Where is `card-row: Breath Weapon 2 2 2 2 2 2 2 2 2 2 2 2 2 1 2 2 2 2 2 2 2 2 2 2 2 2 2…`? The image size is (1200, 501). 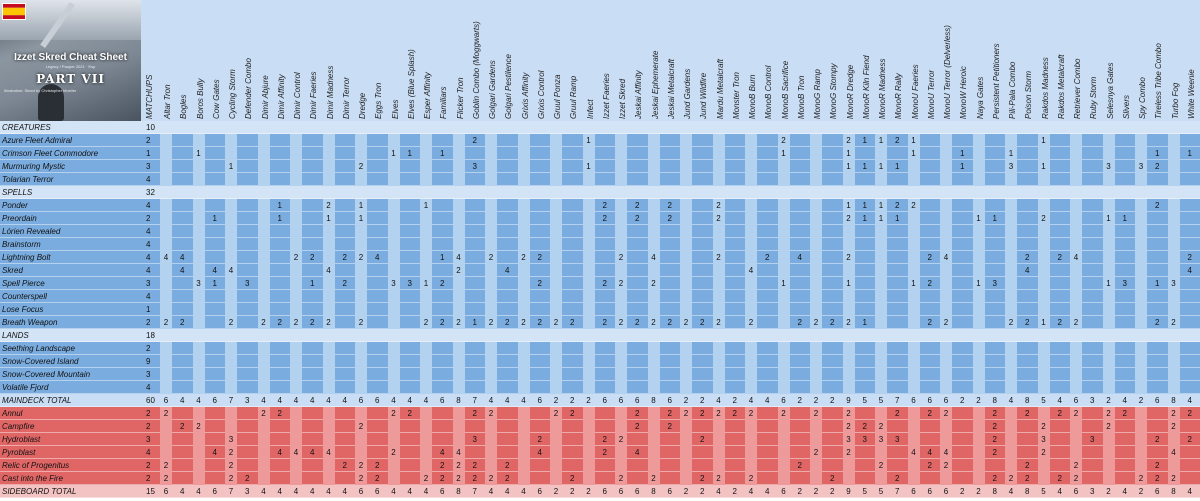 card-row: Breath Weapon 2 2 2 2 2 2 2 2 2 2 2 2 2 1 2 2 2 2 2 2 2 2 2 2 2 2 2… is located at coordinates (600, 322).